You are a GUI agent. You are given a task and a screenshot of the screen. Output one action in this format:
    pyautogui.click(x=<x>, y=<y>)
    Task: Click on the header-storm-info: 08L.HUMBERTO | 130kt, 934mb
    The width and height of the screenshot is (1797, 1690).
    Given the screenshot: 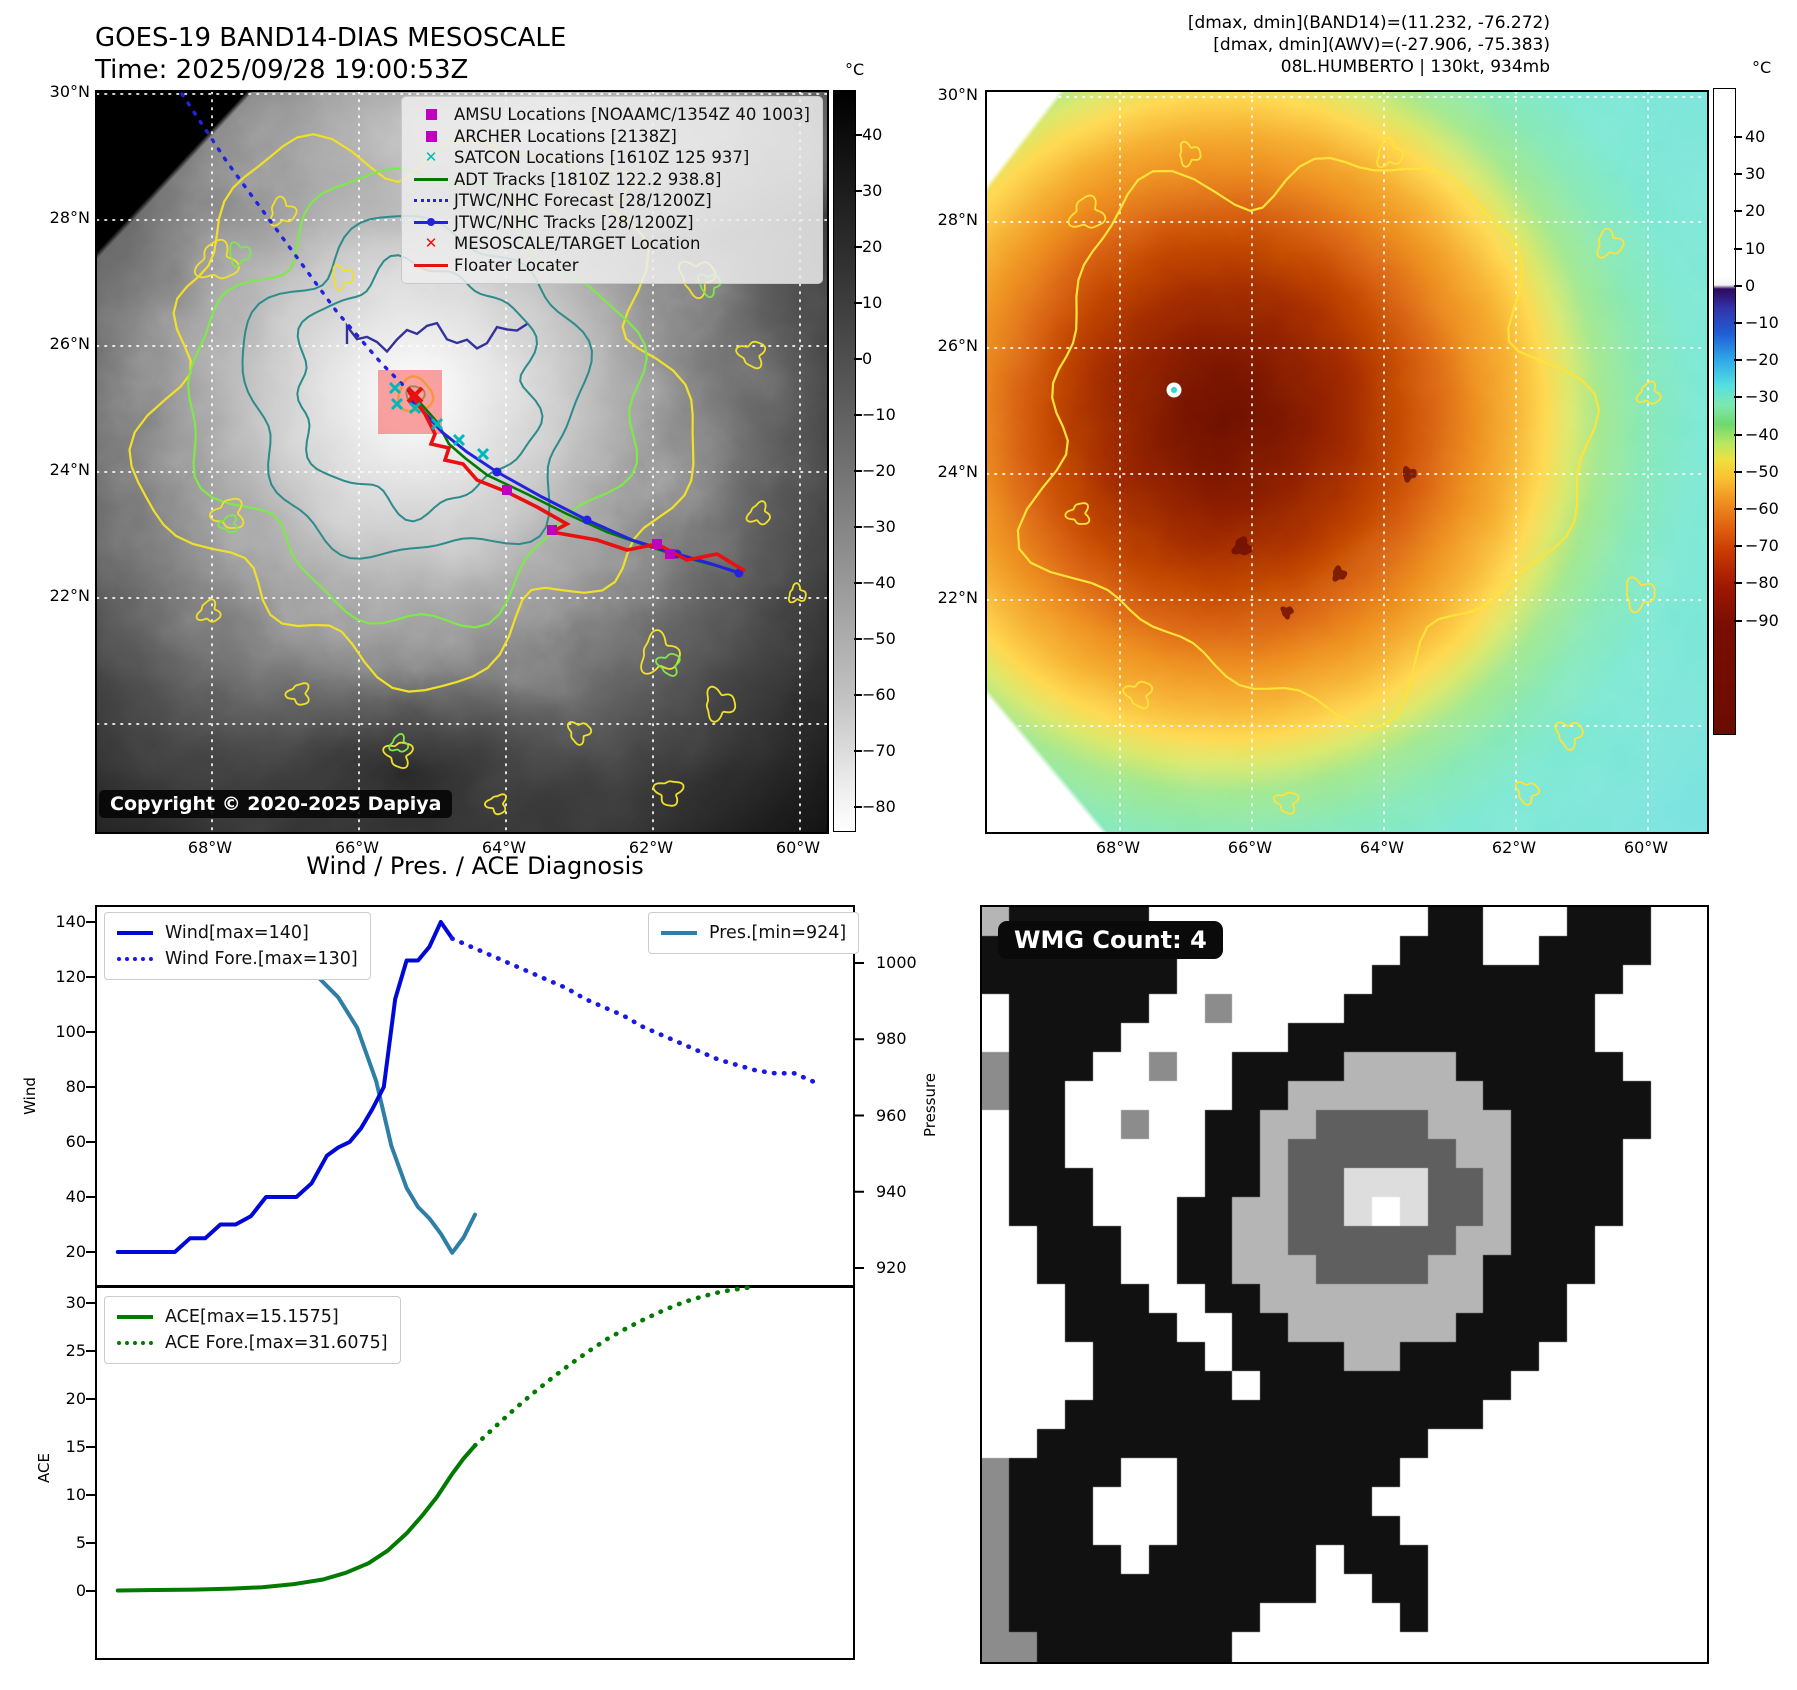 What is the action you would take?
    pyautogui.click(x=1415, y=67)
    